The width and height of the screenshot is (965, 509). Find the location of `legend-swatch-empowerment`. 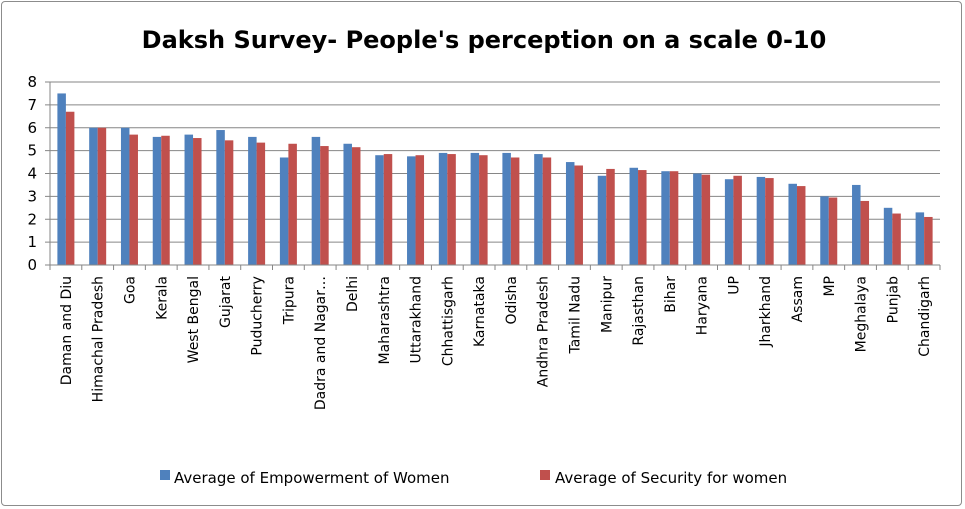

legend-swatch-empowerment is located at coordinates (165, 475).